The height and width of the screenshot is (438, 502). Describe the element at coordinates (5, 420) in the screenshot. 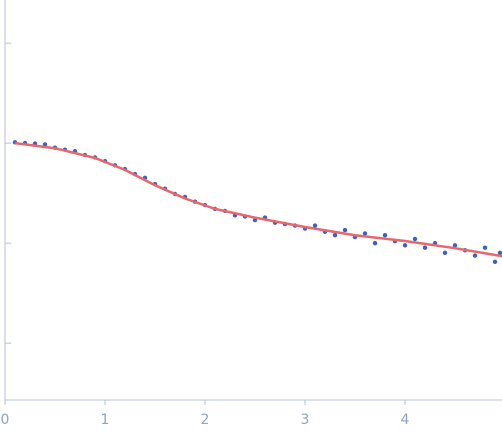

I see `x-tick-label: 0` at that location.